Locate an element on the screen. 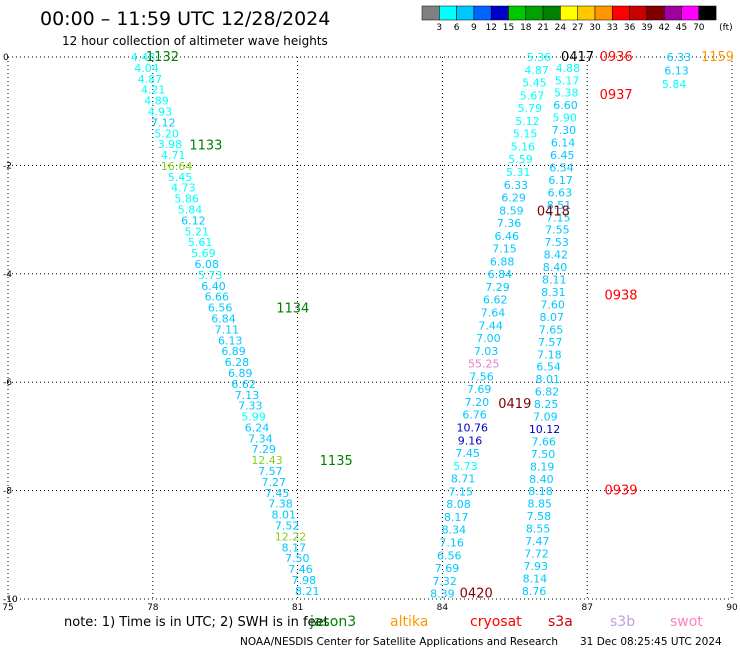 Image resolution: width=740 pixels, height=650 pixels. timestamp: 31 Dec 08:25:45 UTC 2024 is located at coordinates (651, 642).